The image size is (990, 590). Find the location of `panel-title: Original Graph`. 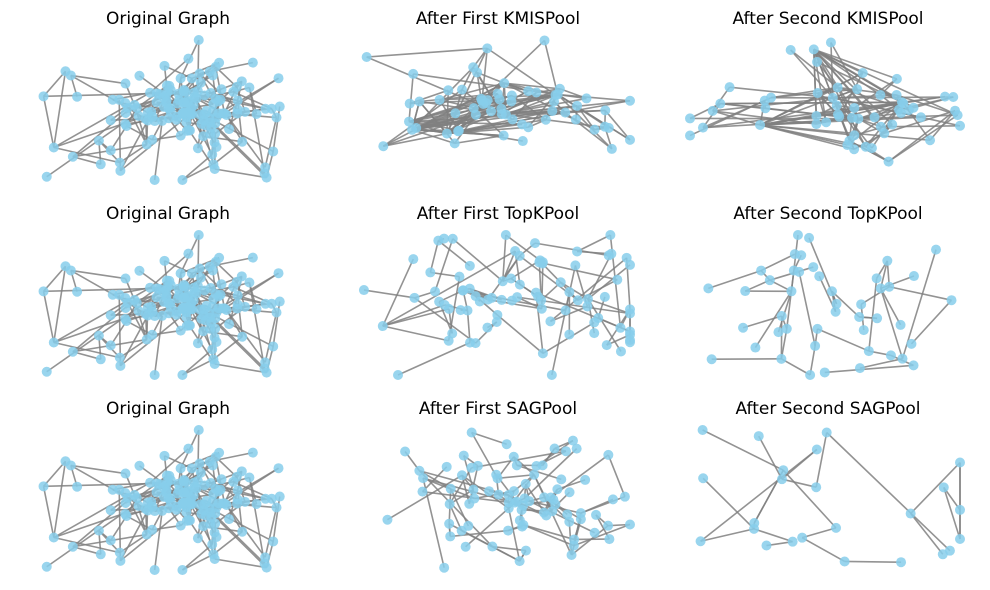

panel-title: Original Graph is located at coordinates (168, 19).